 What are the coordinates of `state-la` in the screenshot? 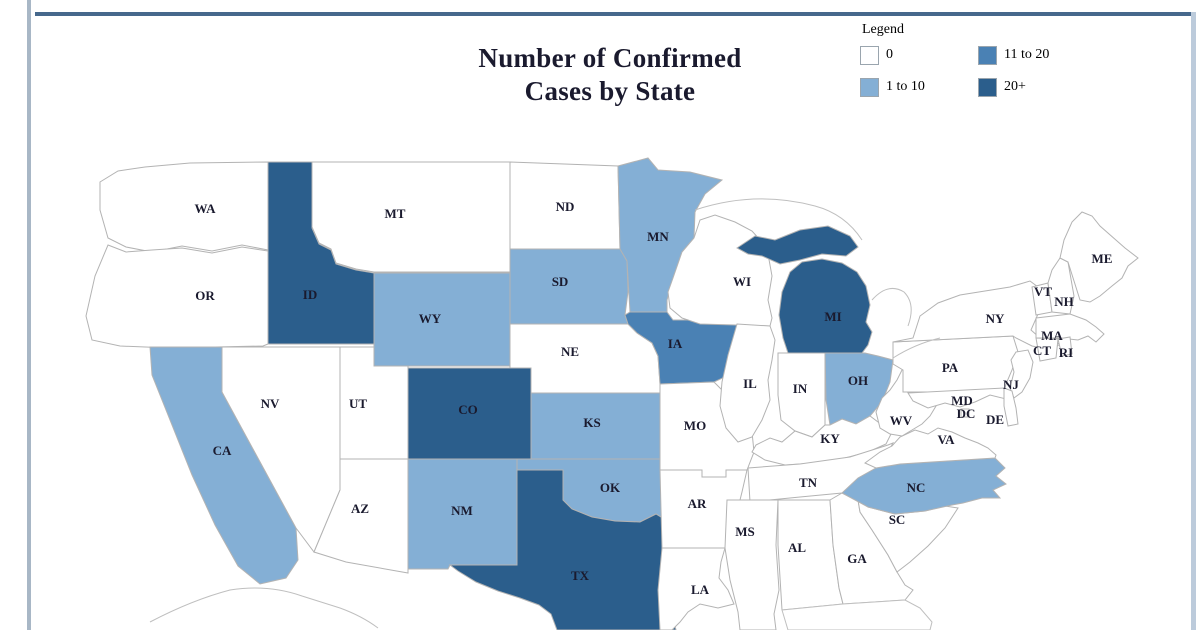 It's located at (696, 588).